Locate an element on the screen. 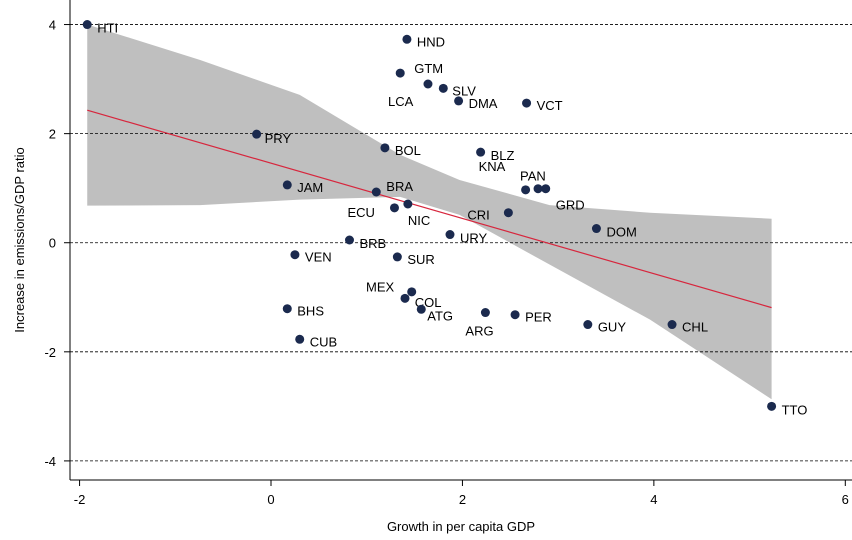 The width and height of the screenshot is (852, 540). y-tick-label: 4 is located at coordinates (52, 25).